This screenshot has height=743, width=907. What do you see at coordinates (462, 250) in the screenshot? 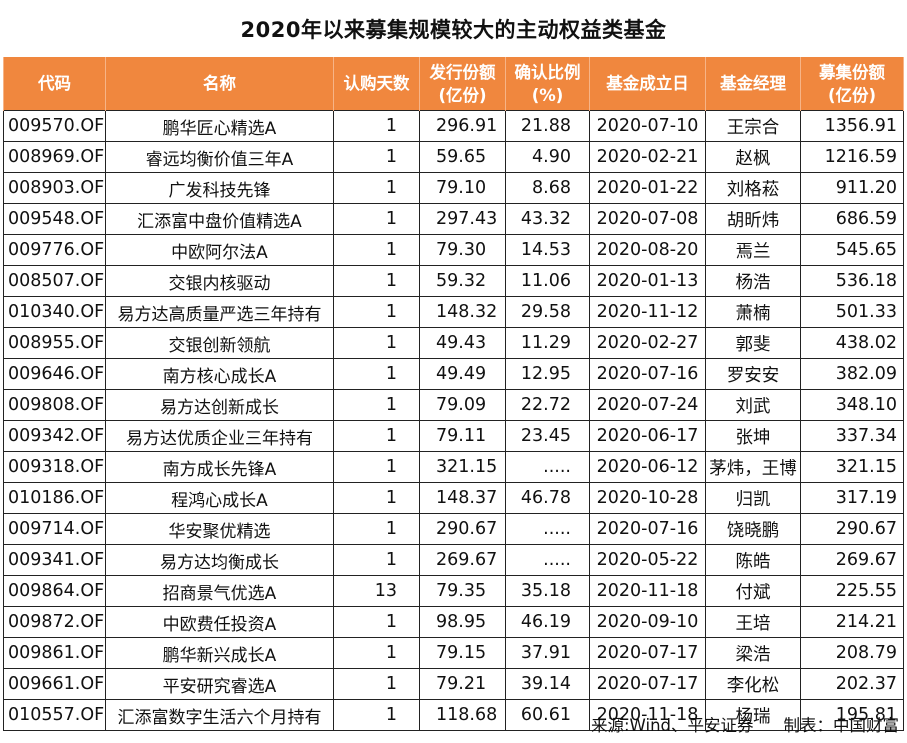
I see `cell-issue: 79.30` at bounding box center [462, 250].